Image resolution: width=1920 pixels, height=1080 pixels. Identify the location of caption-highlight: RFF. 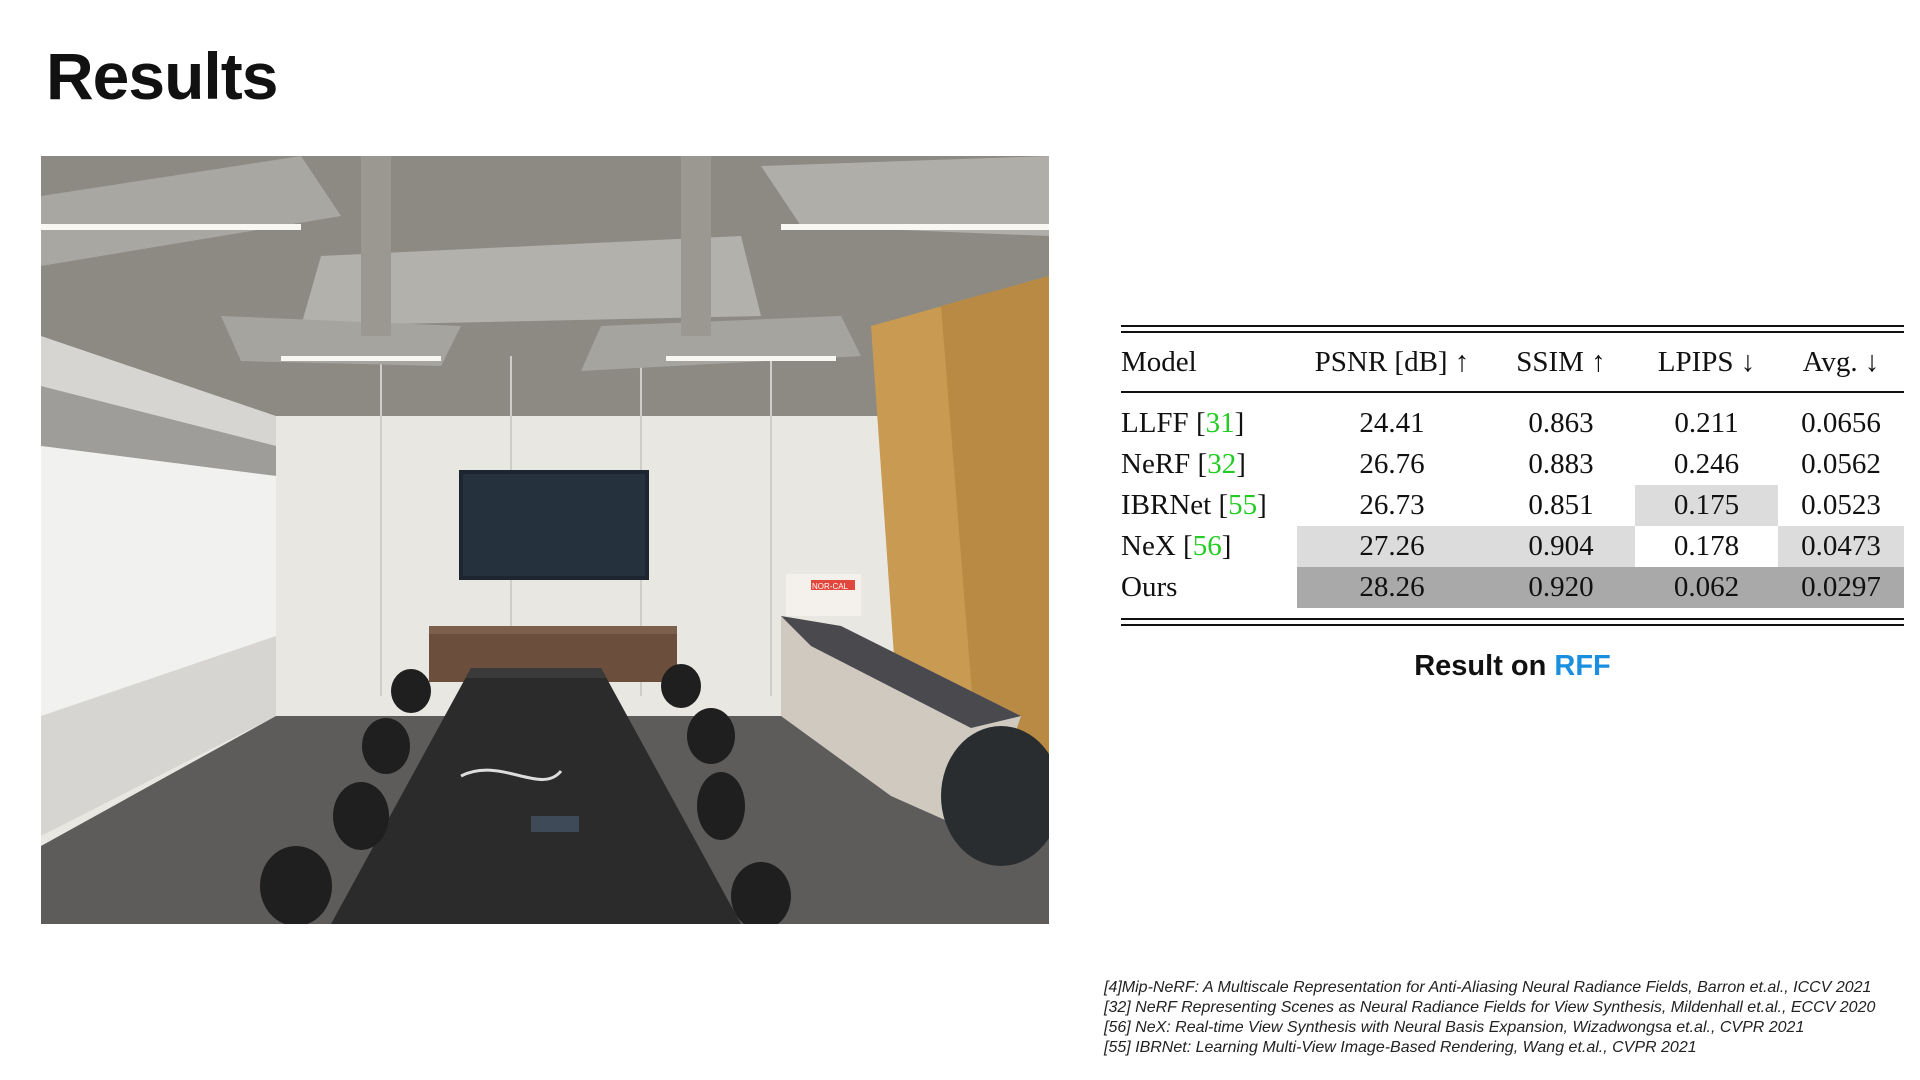
(1582, 666).